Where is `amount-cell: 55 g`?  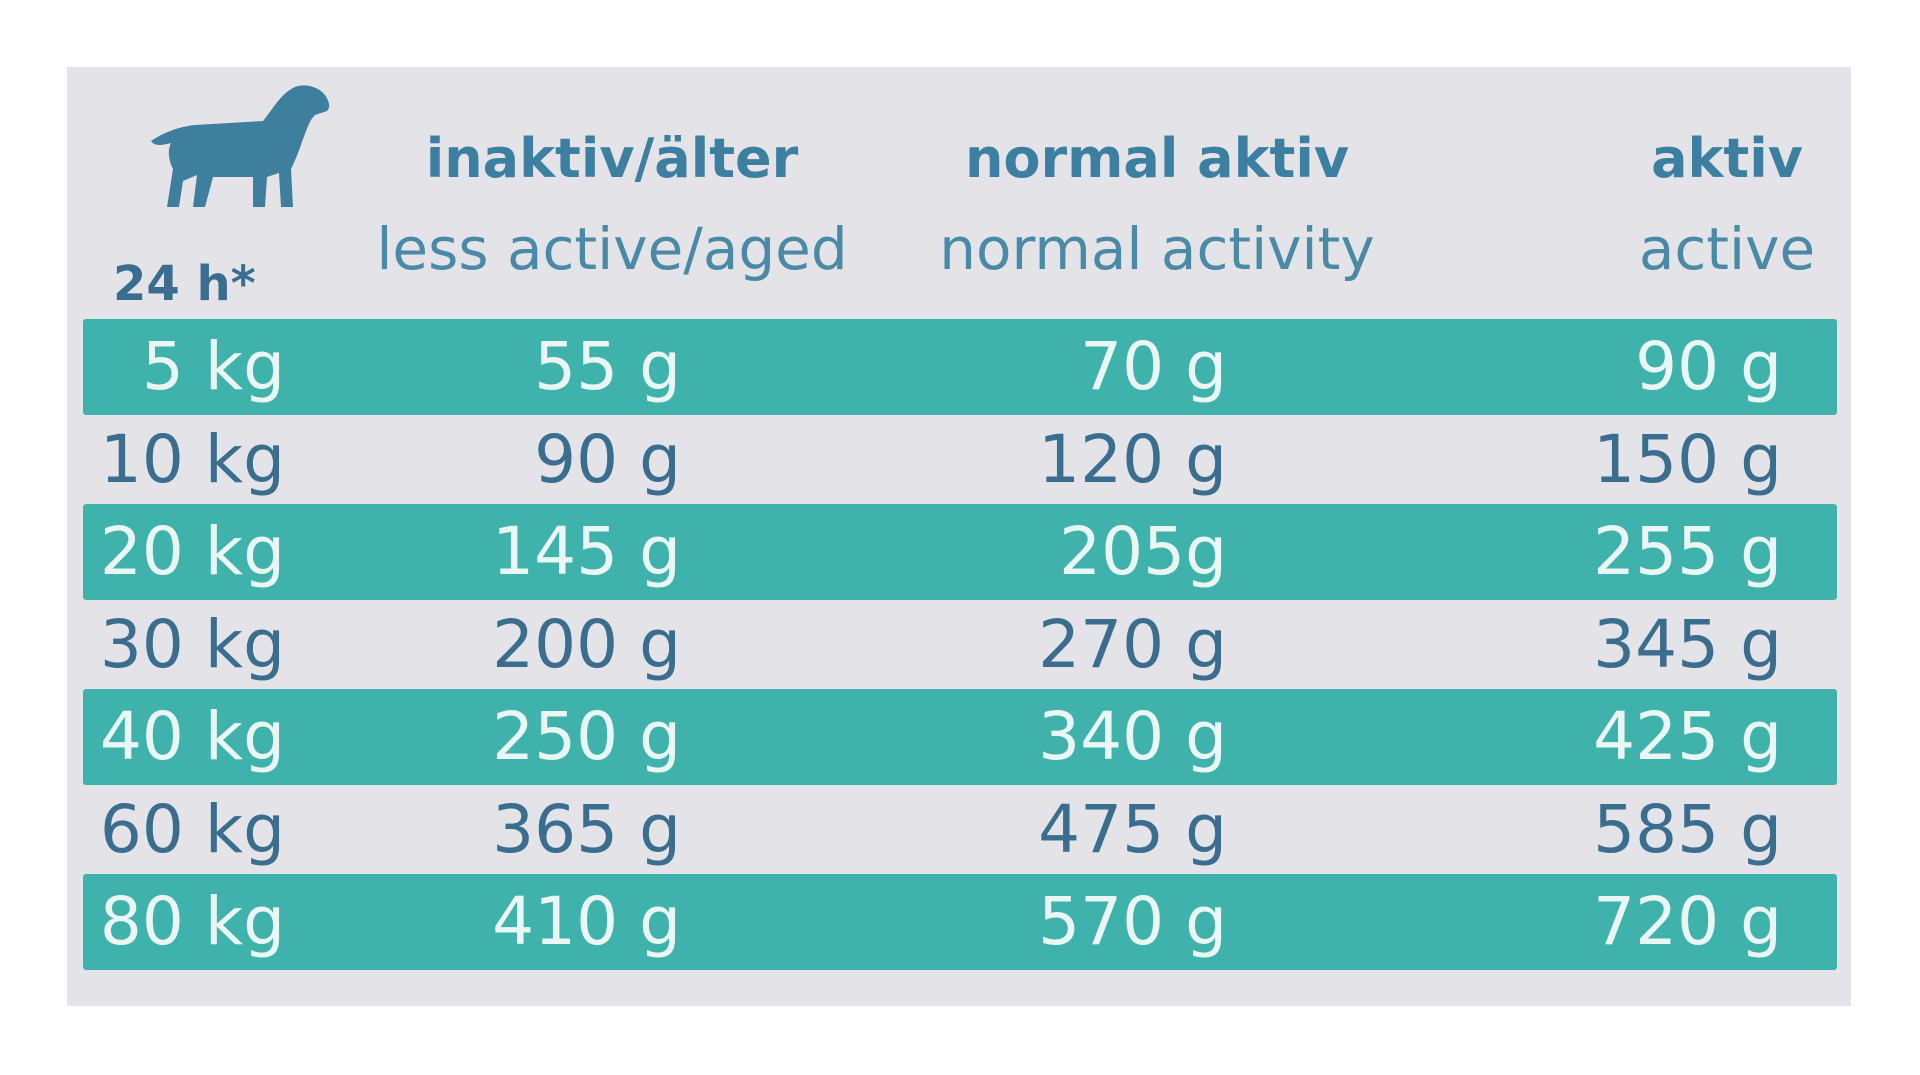
amount-cell: 55 g is located at coordinates (607, 366).